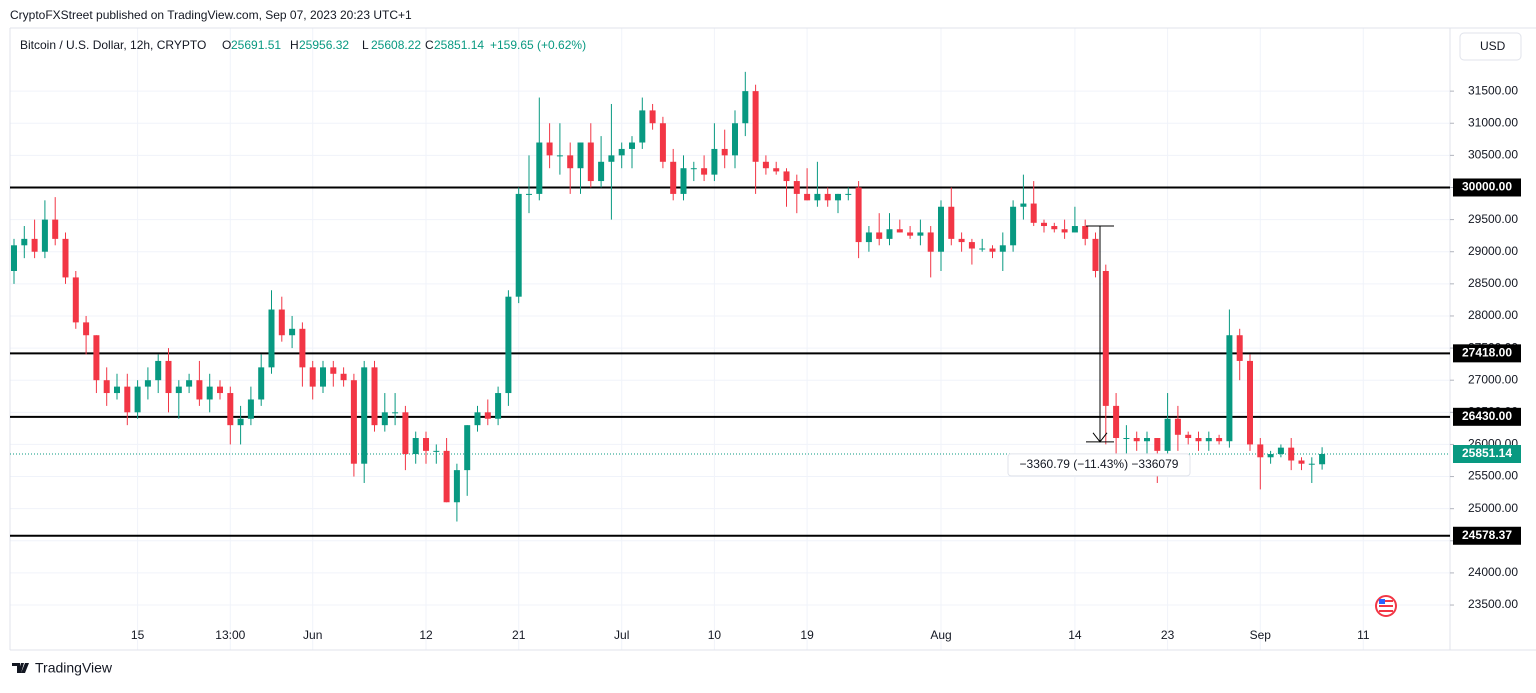  What do you see at coordinates (1386, 606) in the screenshot?
I see `flag-icon` at bounding box center [1386, 606].